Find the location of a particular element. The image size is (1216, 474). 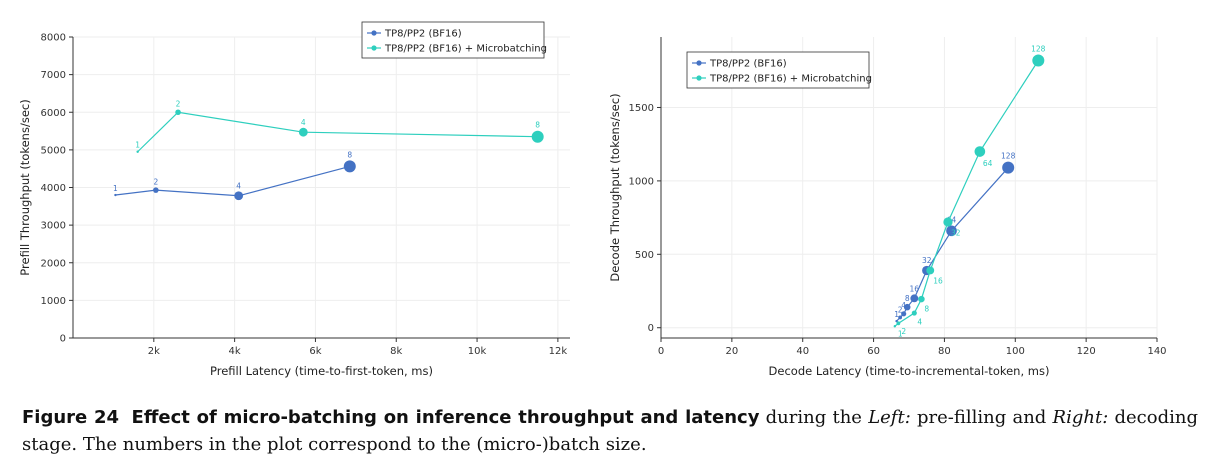

y-tick-label: 4000 is located at coordinates (53, 188).